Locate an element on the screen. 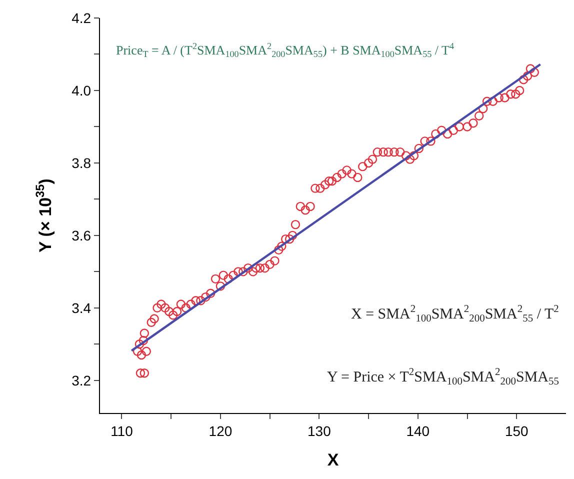  y-tick-label: 4.0 is located at coordinates (82, 90).